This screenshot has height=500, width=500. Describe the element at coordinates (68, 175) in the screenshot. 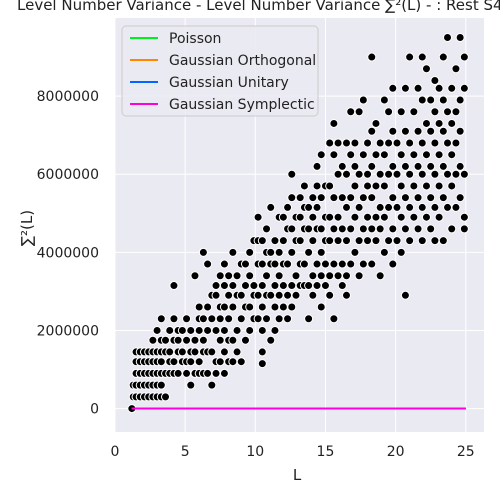

I see `y-tick-label: 6000000` at that location.